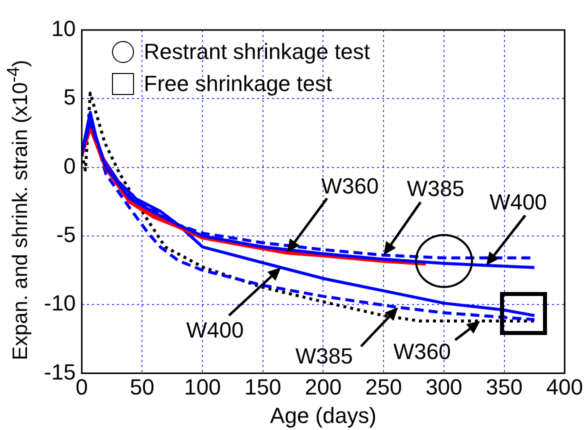 The height and width of the screenshot is (430, 585). What do you see at coordinates (202, 387) in the screenshot?
I see `x-tick-label: 100` at bounding box center [202, 387].